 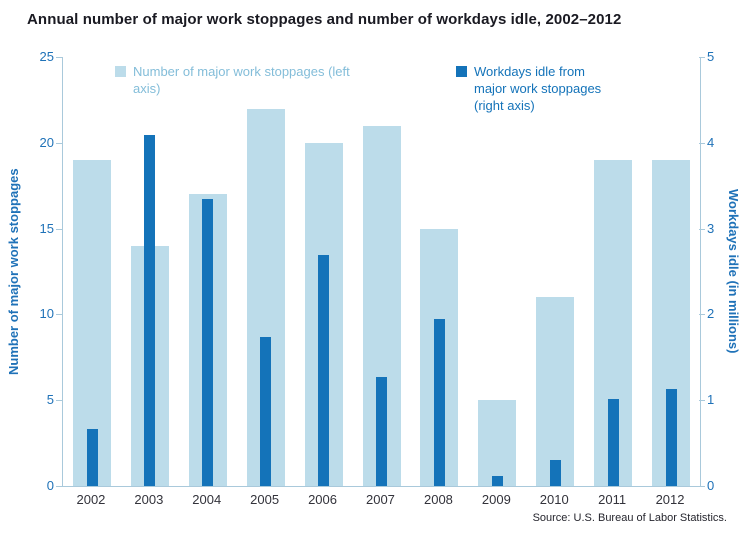 What do you see at coordinates (149, 499) in the screenshot?
I see `x-tick-label-2003: 2003` at bounding box center [149, 499].